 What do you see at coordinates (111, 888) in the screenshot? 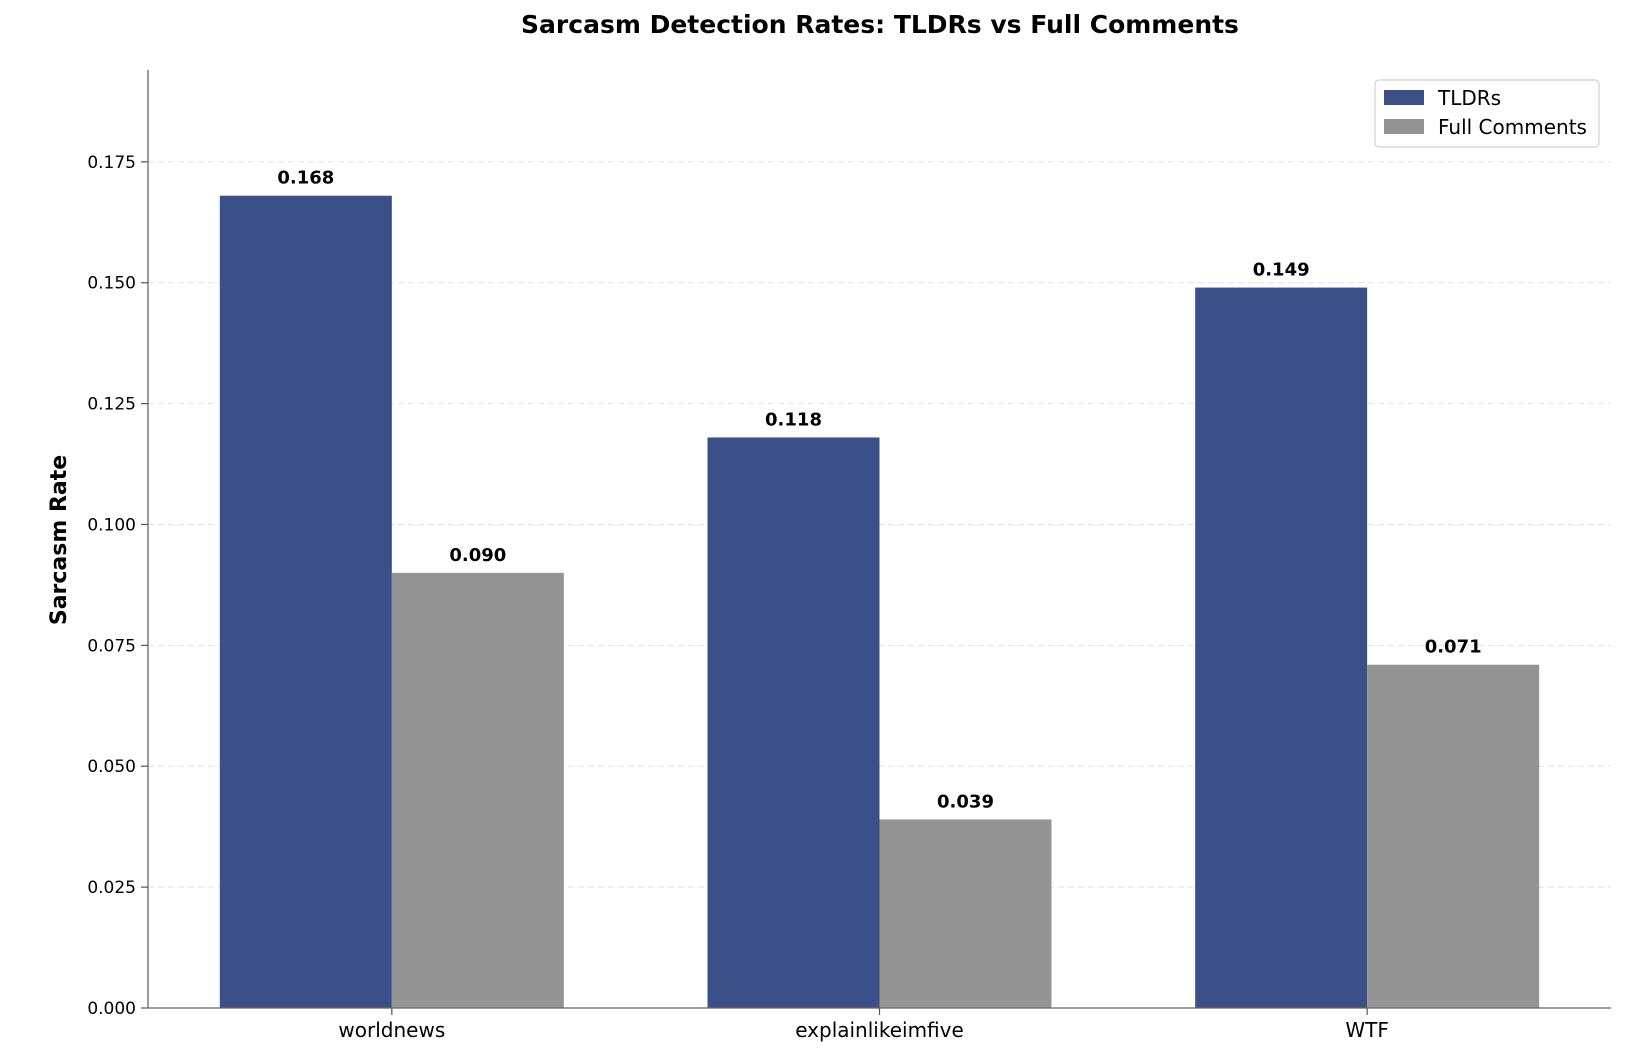
I see `y-tick-label: 0.025` at bounding box center [111, 888].